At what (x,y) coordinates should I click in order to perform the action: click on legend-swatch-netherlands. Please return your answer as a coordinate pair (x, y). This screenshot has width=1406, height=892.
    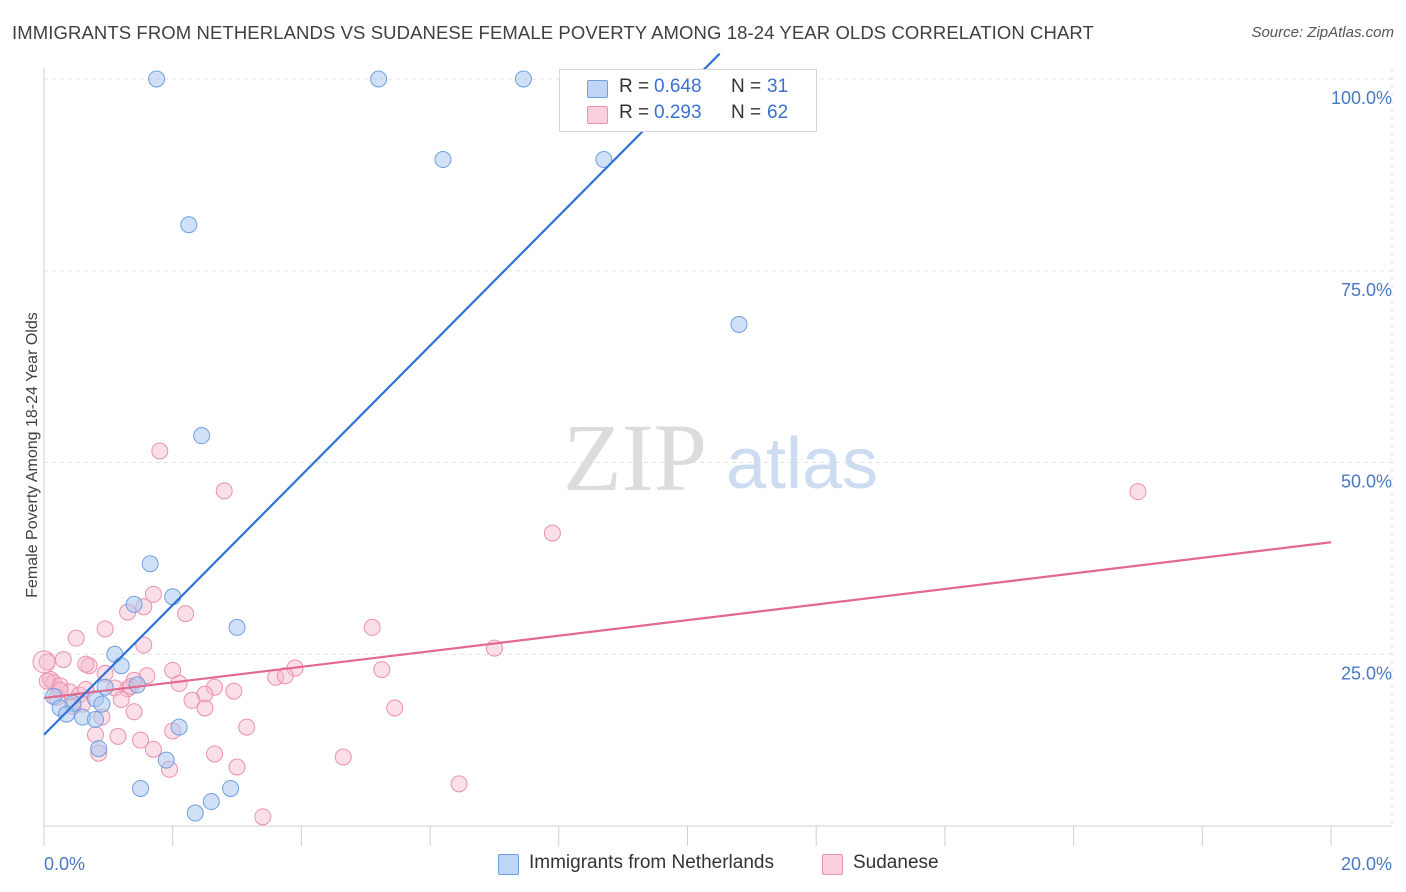
    Looking at the image, I should click on (597, 89).